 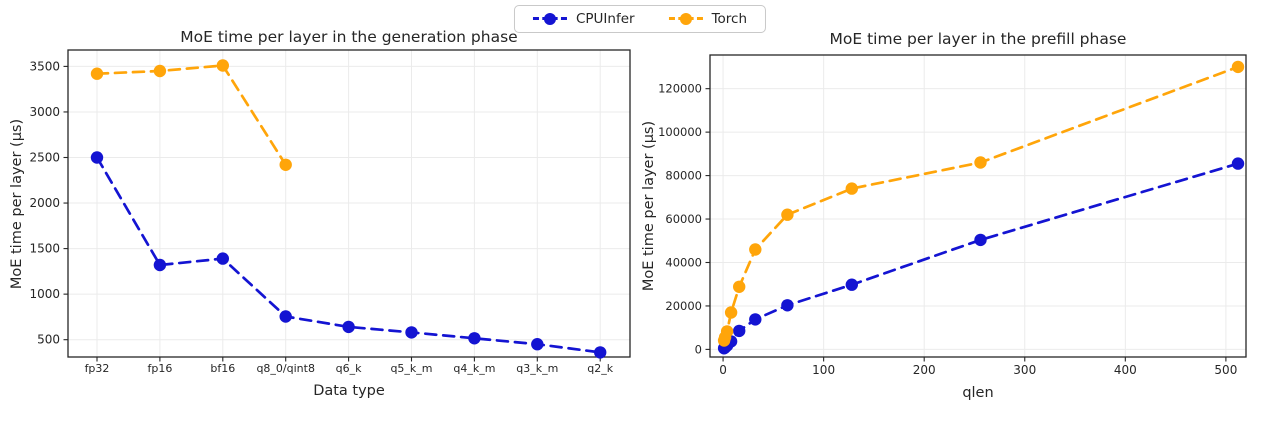 I want to click on svg-text: 120000, so click(x=680, y=89).